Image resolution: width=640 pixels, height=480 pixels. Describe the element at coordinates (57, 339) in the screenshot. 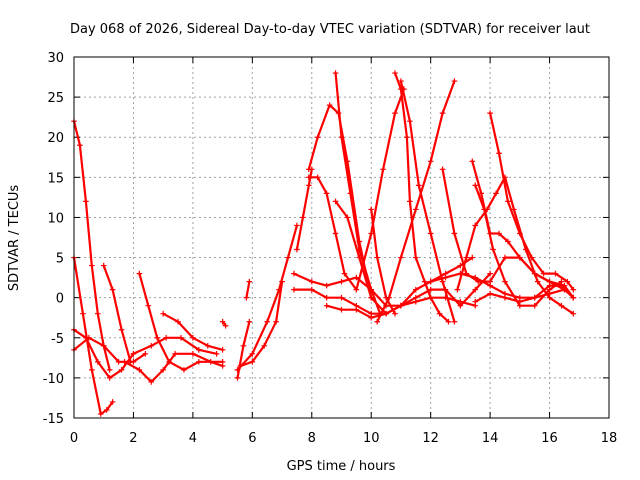

I see `y-tick-label: -5` at that location.